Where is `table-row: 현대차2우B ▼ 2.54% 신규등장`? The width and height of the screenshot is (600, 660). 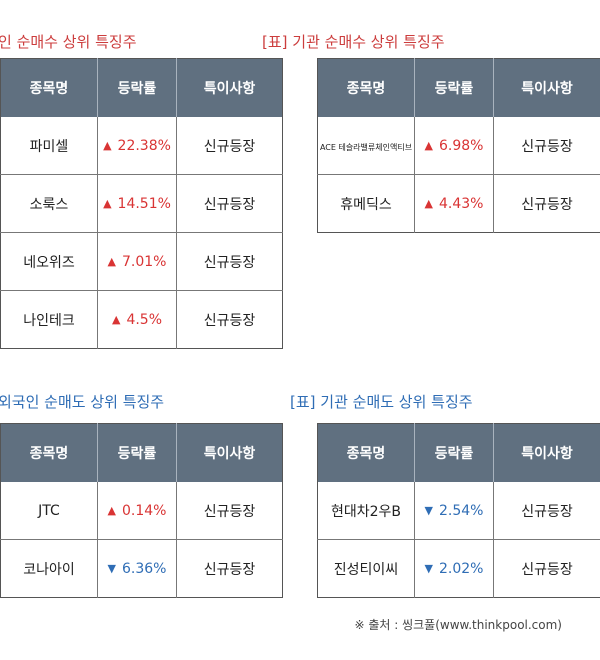 table-row: 현대차2우B ▼ 2.54% 신규등장 is located at coordinates (458, 511).